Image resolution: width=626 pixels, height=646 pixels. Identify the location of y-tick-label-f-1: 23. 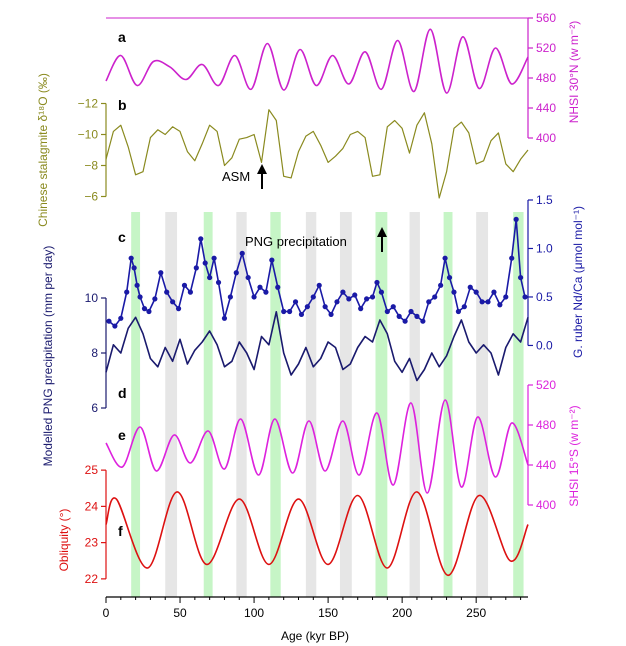
(92, 543).